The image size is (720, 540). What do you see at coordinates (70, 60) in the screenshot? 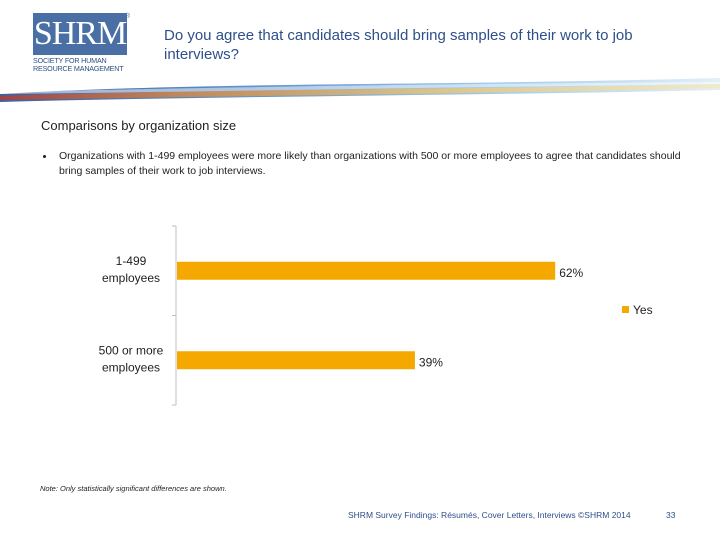
I see `logo-sub-line1: SOCIETY FOR HUMAN` at bounding box center [70, 60].